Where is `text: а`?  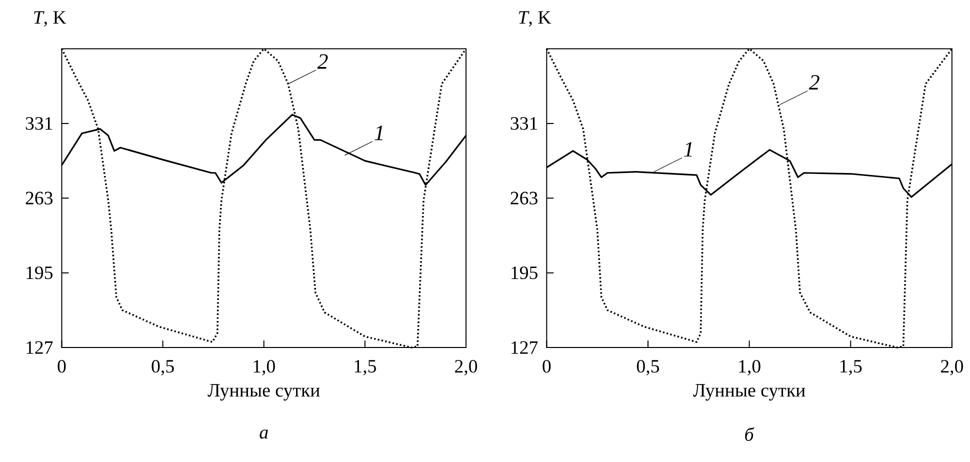 text: а is located at coordinates (264, 434).